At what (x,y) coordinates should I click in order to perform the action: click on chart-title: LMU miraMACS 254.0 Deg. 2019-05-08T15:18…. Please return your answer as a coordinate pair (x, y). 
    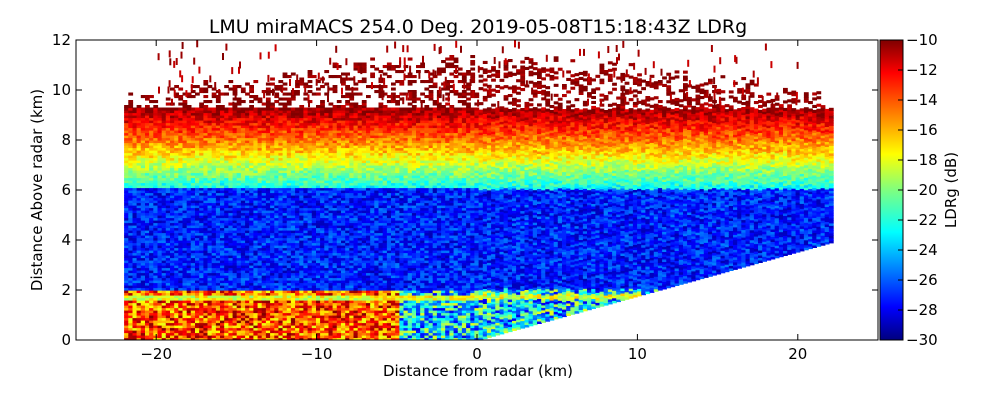
    Looking at the image, I should click on (478, 27).